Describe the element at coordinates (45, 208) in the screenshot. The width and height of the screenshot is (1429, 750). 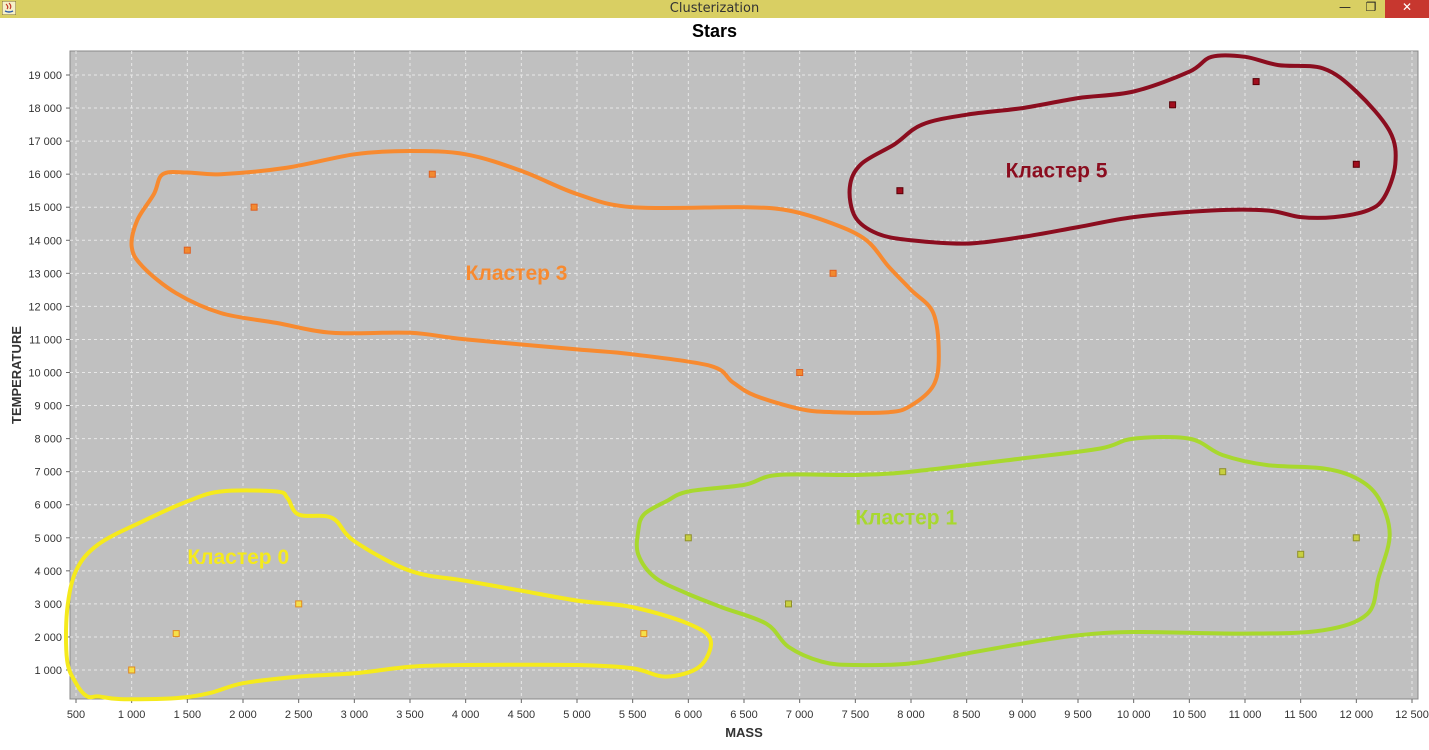
I see `y-tick-label: 15 000` at that location.